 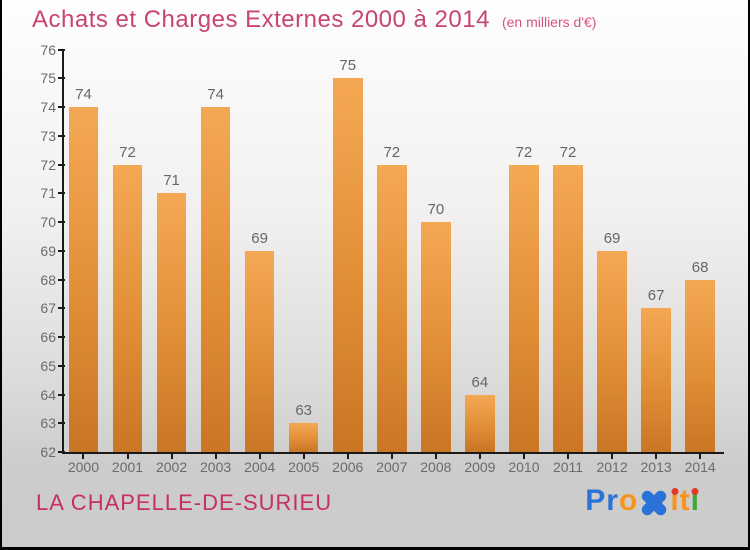 What do you see at coordinates (348, 265) in the screenshot?
I see `bar-2006` at bounding box center [348, 265].